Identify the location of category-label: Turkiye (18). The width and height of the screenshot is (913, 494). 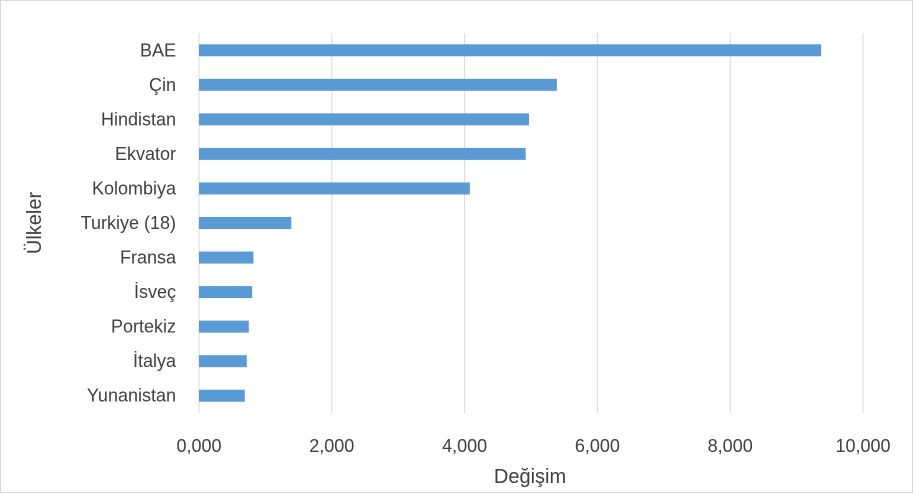
(128, 223).